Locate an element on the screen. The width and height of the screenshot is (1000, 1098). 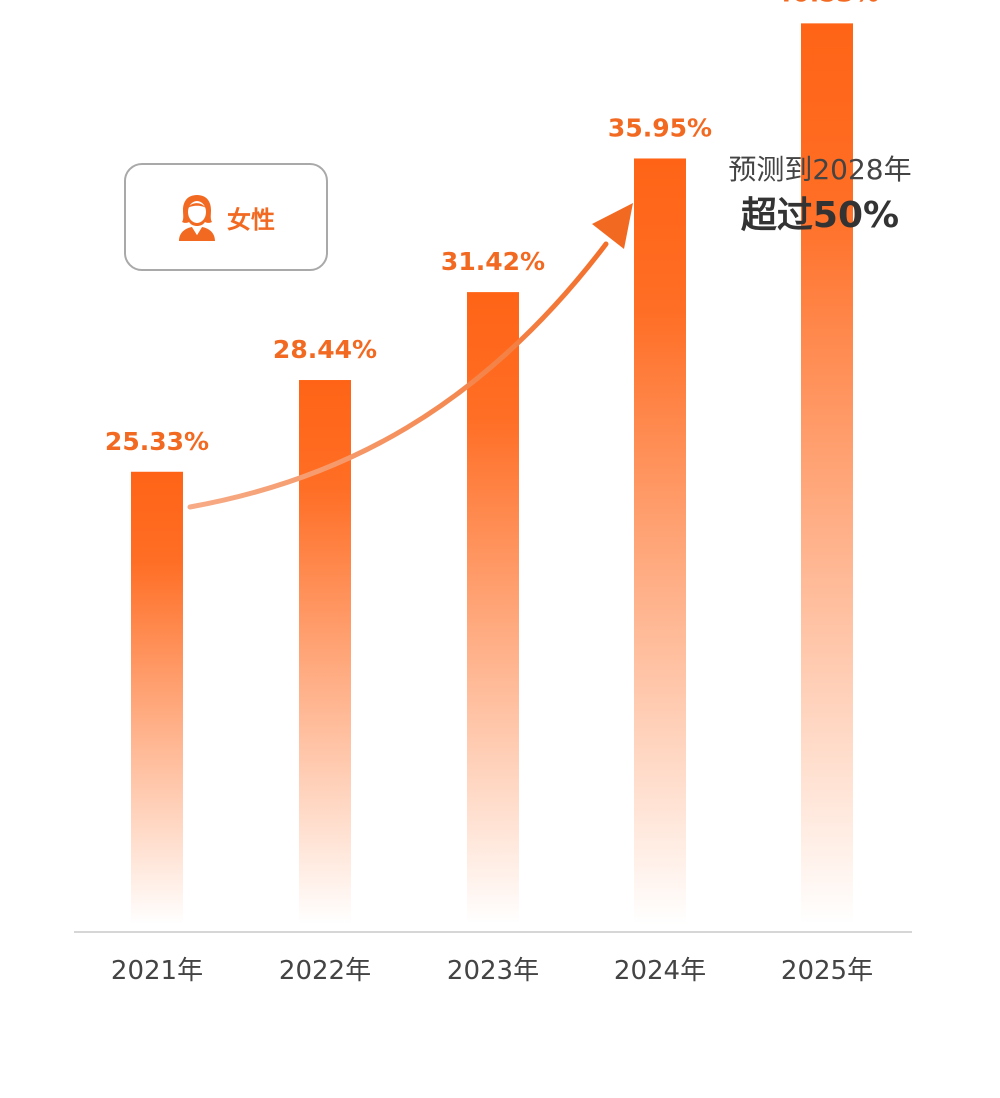
x-tick-label: 2023年 is located at coordinates (493, 971).